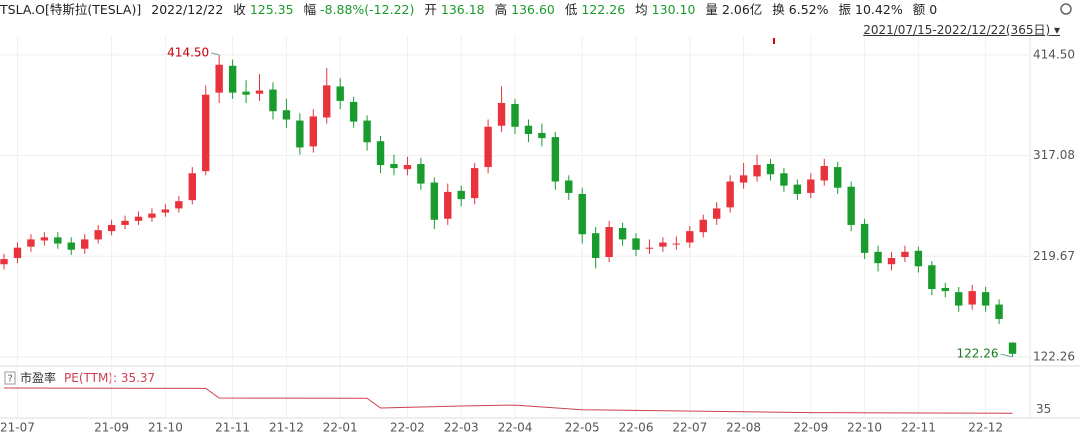 This screenshot has width=1080, height=438. Describe the element at coordinates (603, 9) in the screenshot. I see `quote-value: 122.26` at that location.